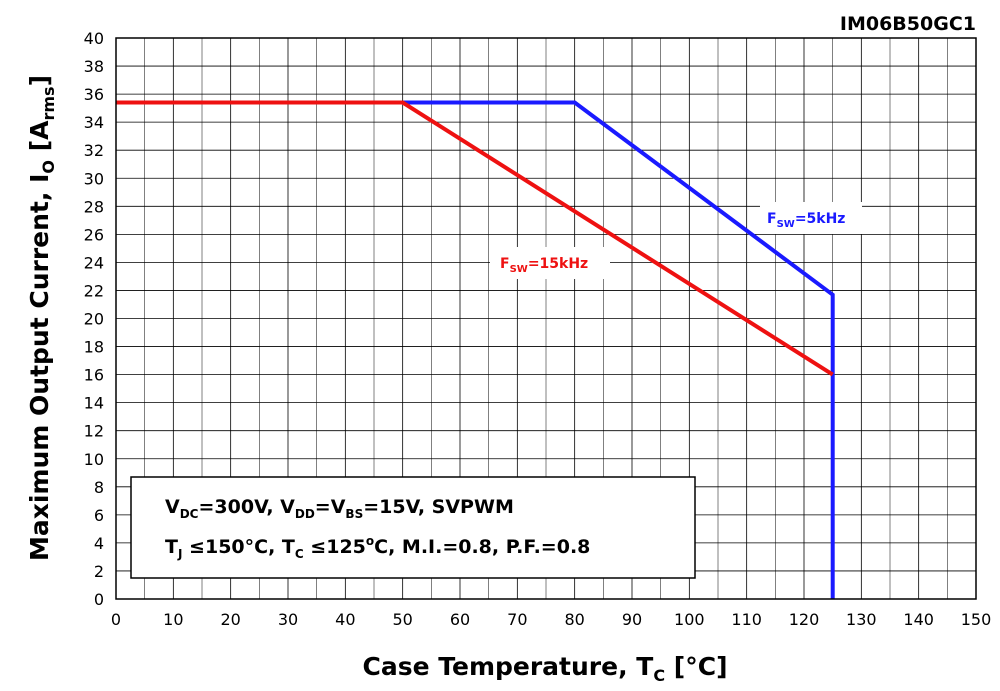 The image size is (1000, 691). I want to click on note1-b-sub: DD, so click(305, 514).